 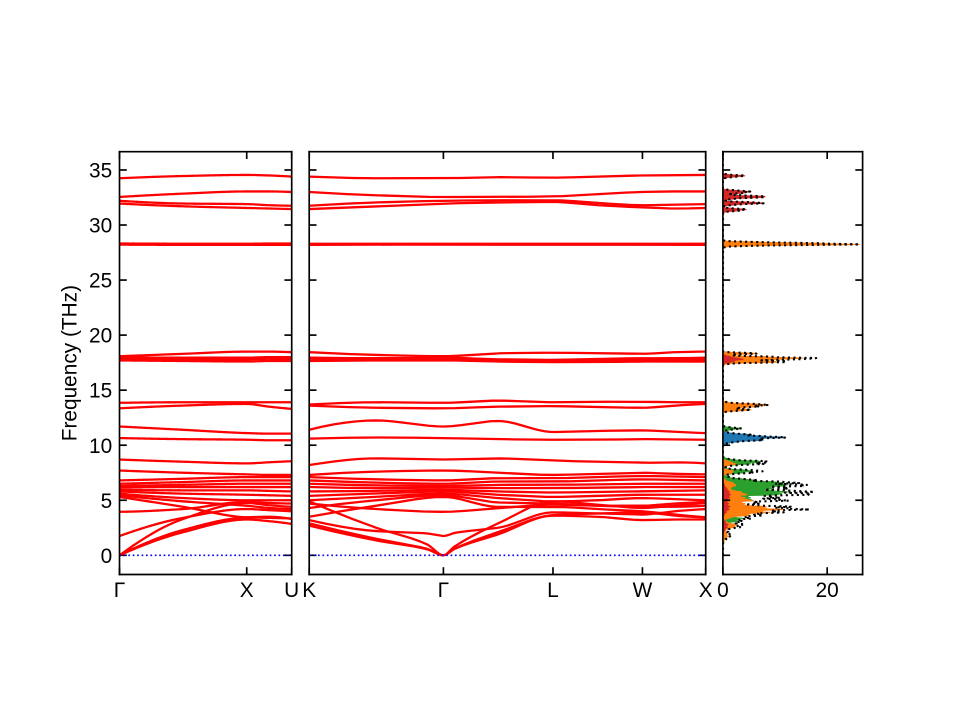 What do you see at coordinates (309, 590) in the screenshot?
I see `svg-text: K` at bounding box center [309, 590].